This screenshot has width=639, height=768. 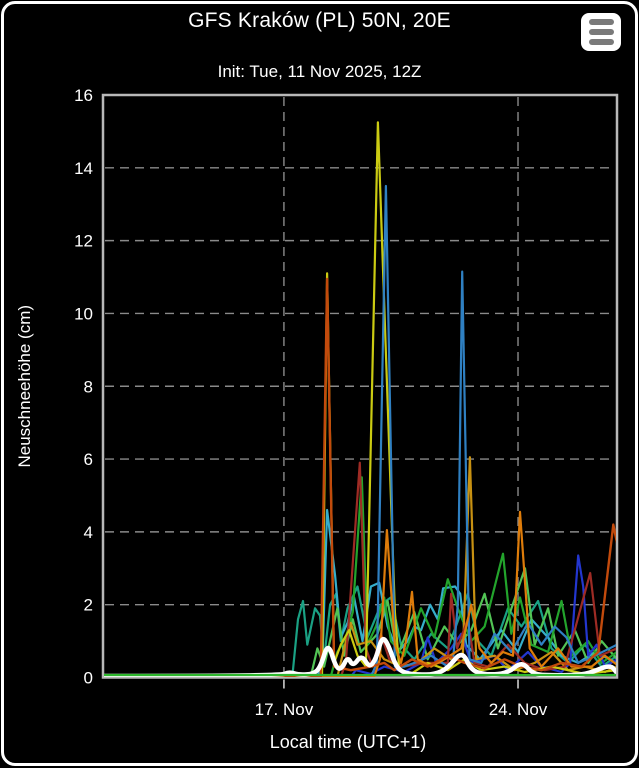 What do you see at coordinates (88, 386) in the screenshot?
I see `y-tick-label: 8` at bounding box center [88, 386].